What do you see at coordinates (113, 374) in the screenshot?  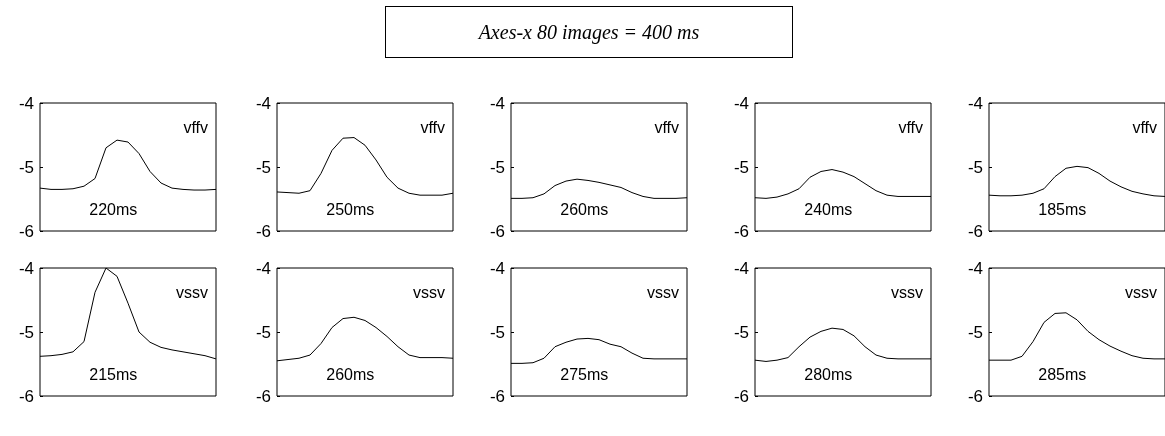 I see `annotation: 215ms` at bounding box center [113, 374].